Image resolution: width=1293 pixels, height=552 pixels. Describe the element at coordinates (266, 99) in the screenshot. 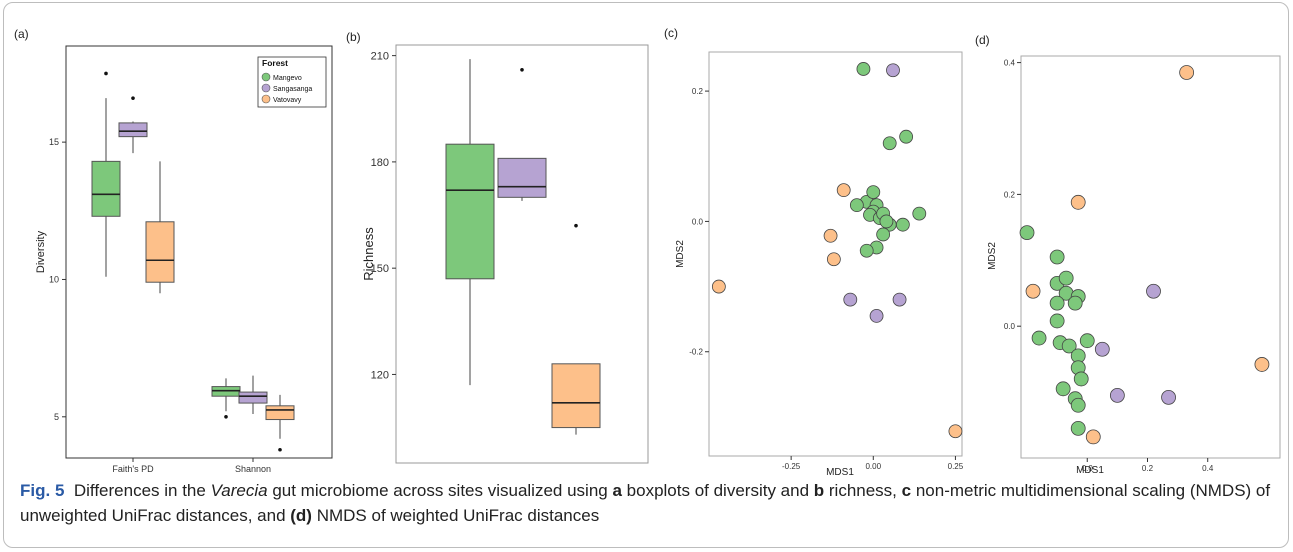

I see `legend-swatch-vatovavy` at that location.